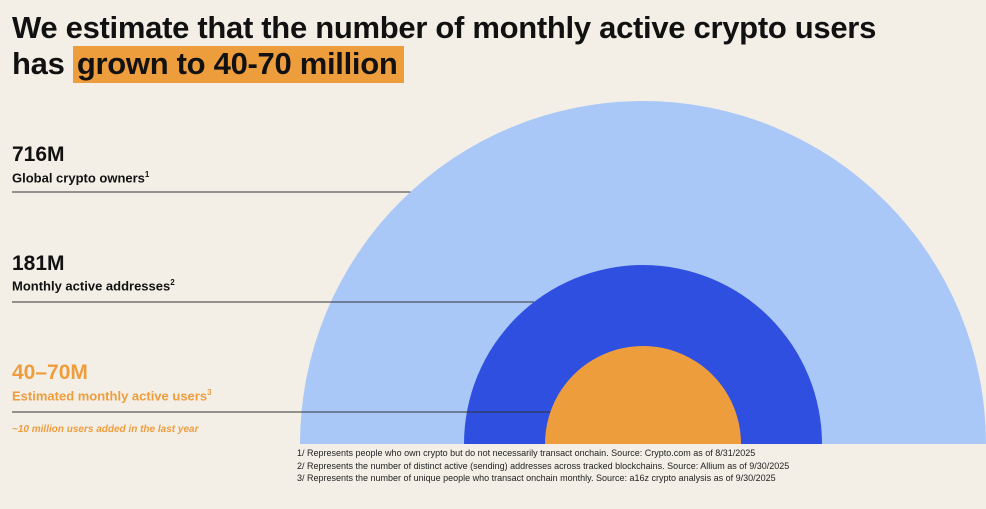  I want to click on footnote-marker-2: 2, so click(172, 282).